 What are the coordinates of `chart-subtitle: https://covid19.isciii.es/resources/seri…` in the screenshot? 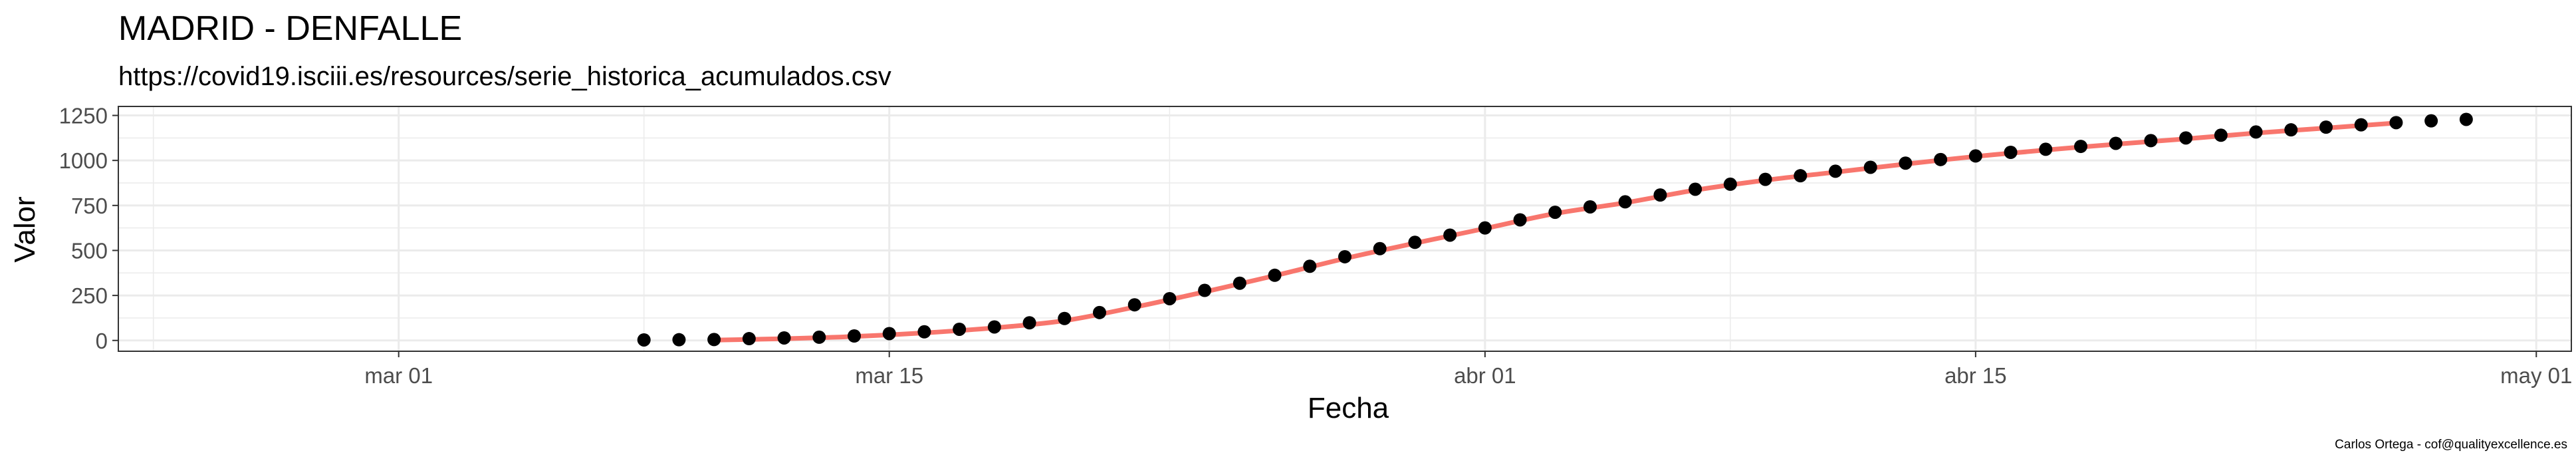 It's located at (504, 76).